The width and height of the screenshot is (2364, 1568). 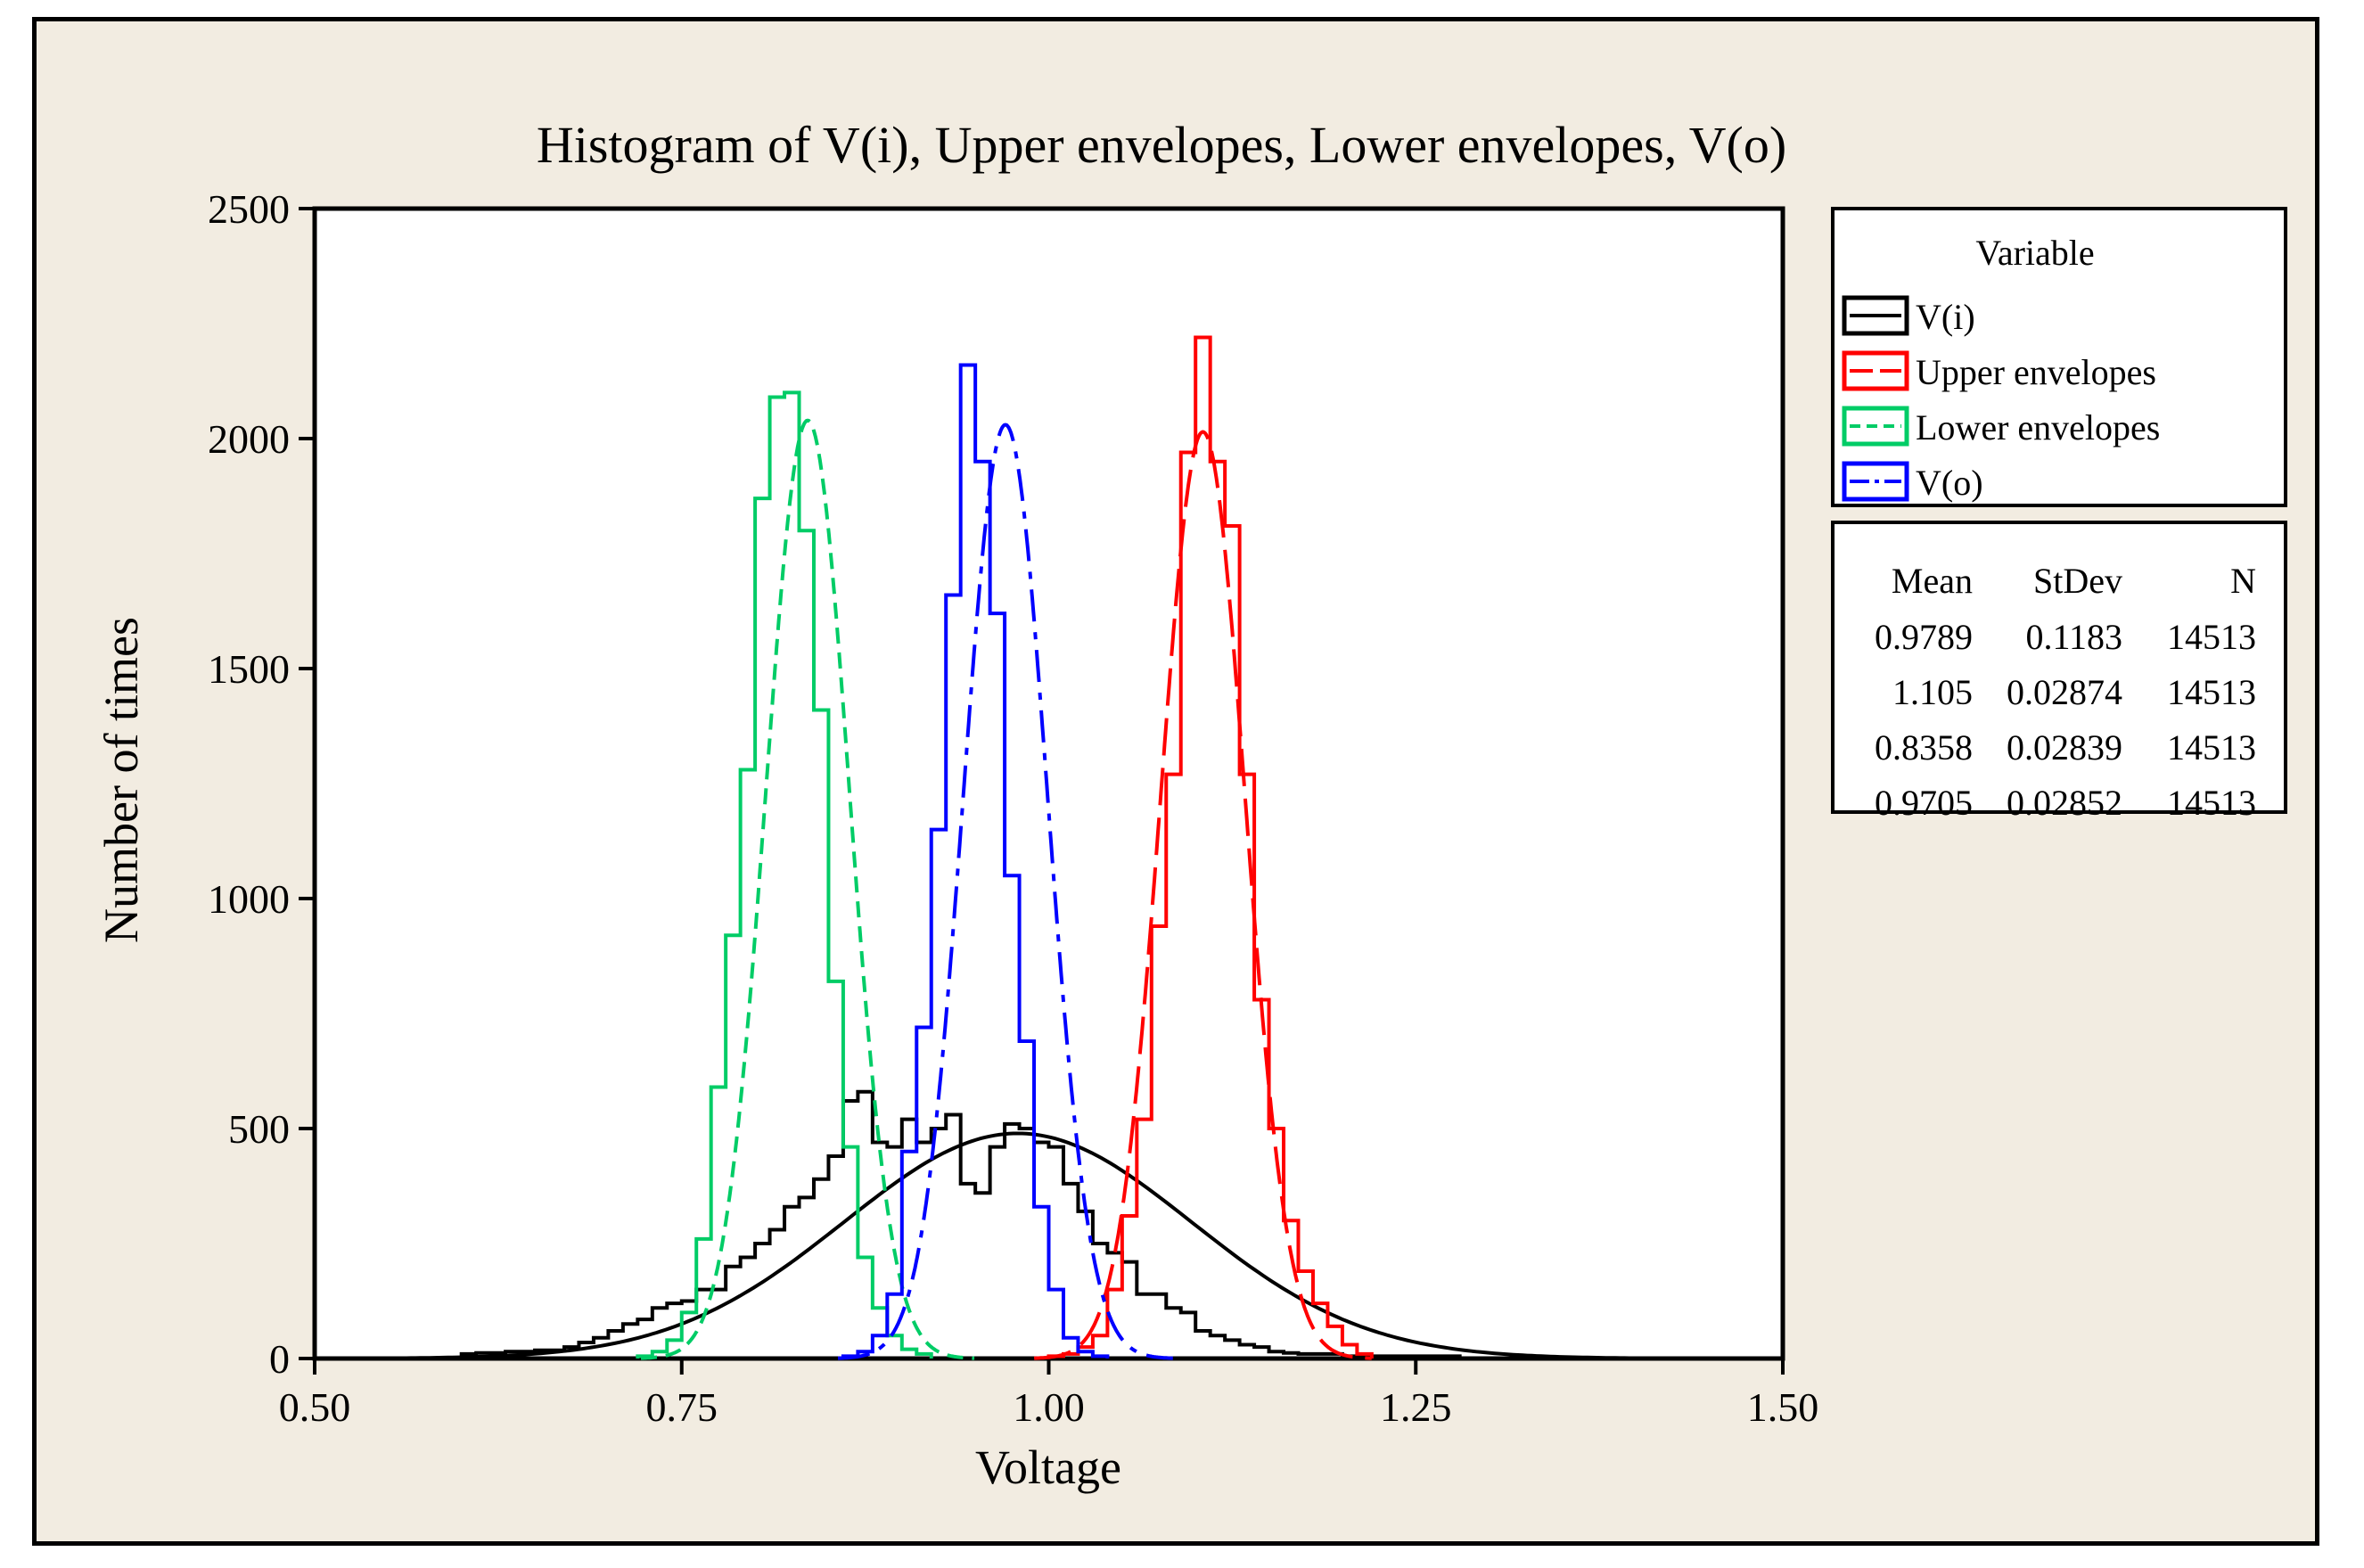 What do you see at coordinates (121, 780) in the screenshot?
I see `y-axis-label: Number of times` at bounding box center [121, 780].